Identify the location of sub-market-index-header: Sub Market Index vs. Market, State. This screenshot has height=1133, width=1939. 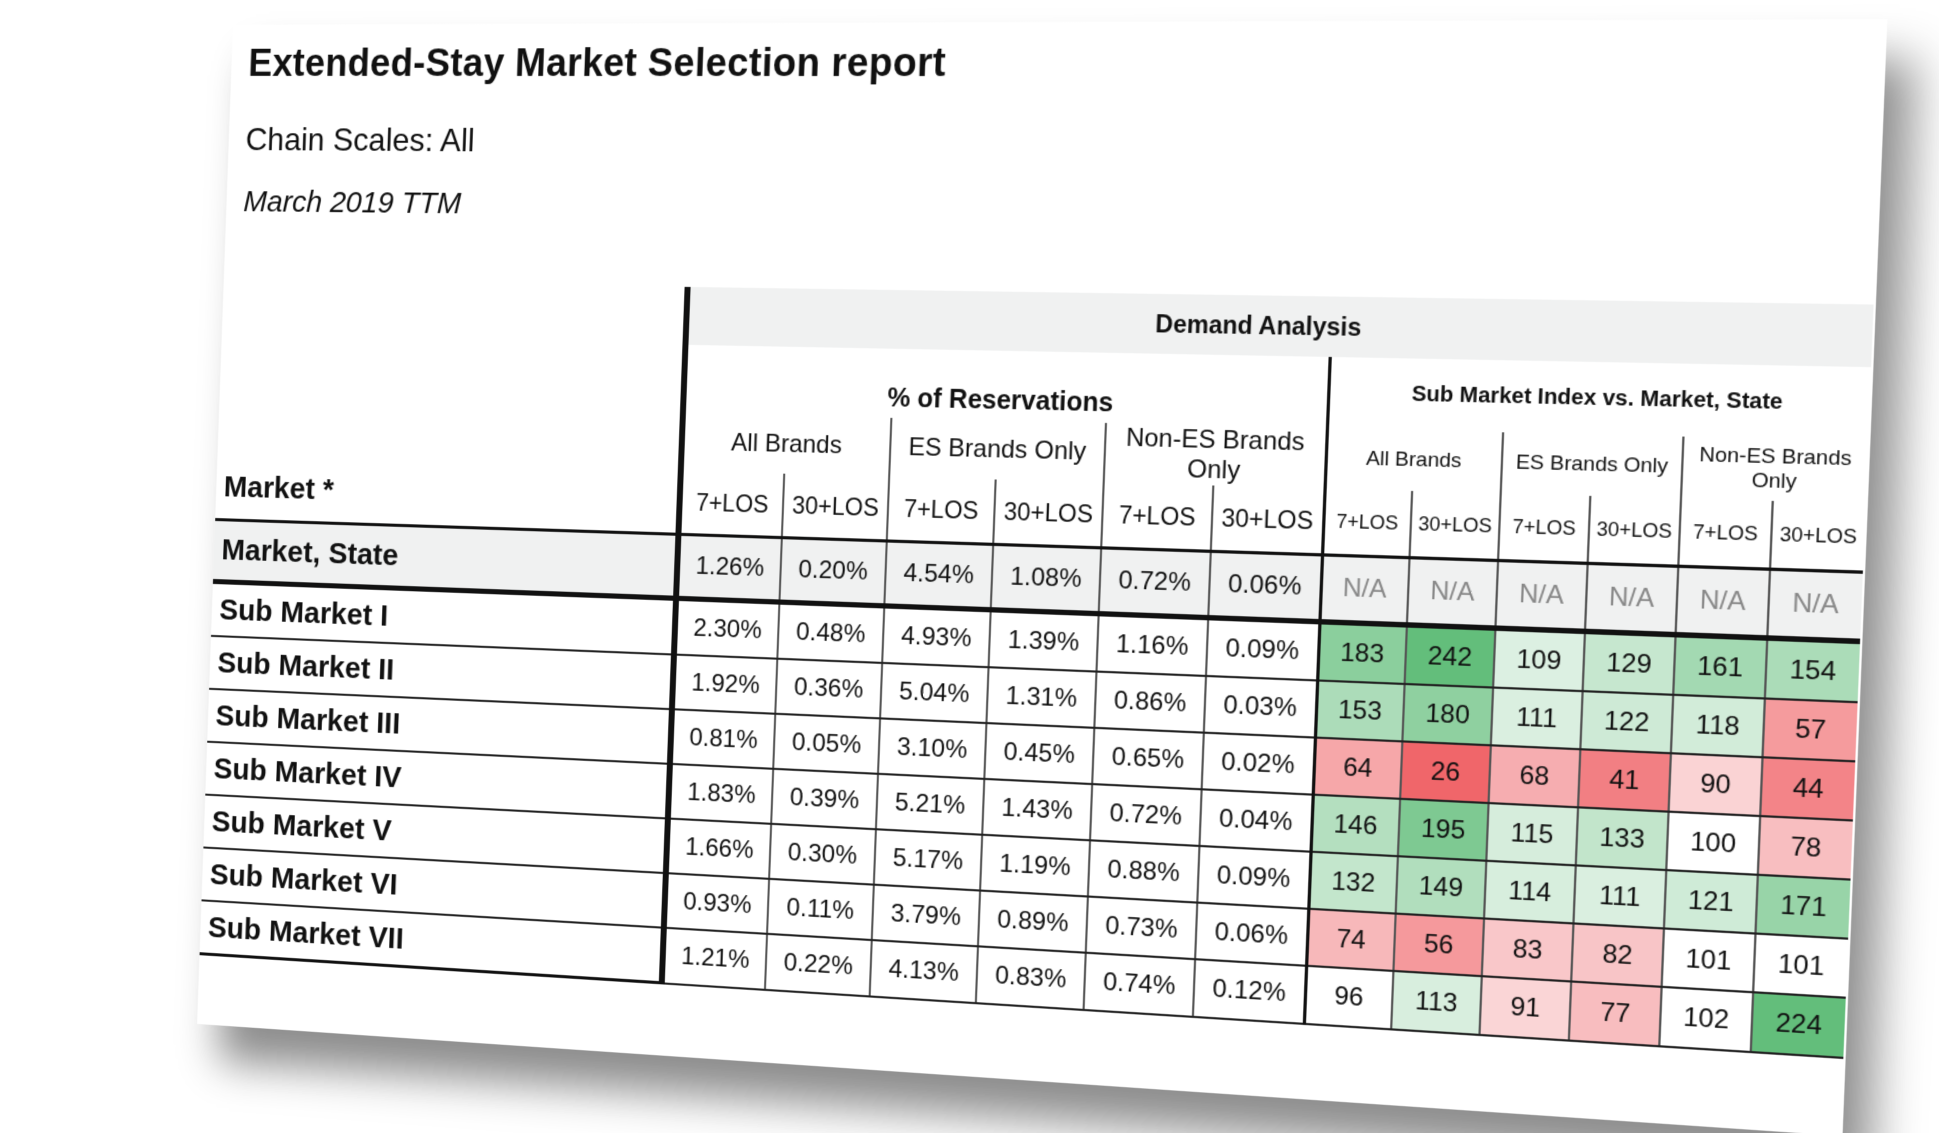
(1599, 399).